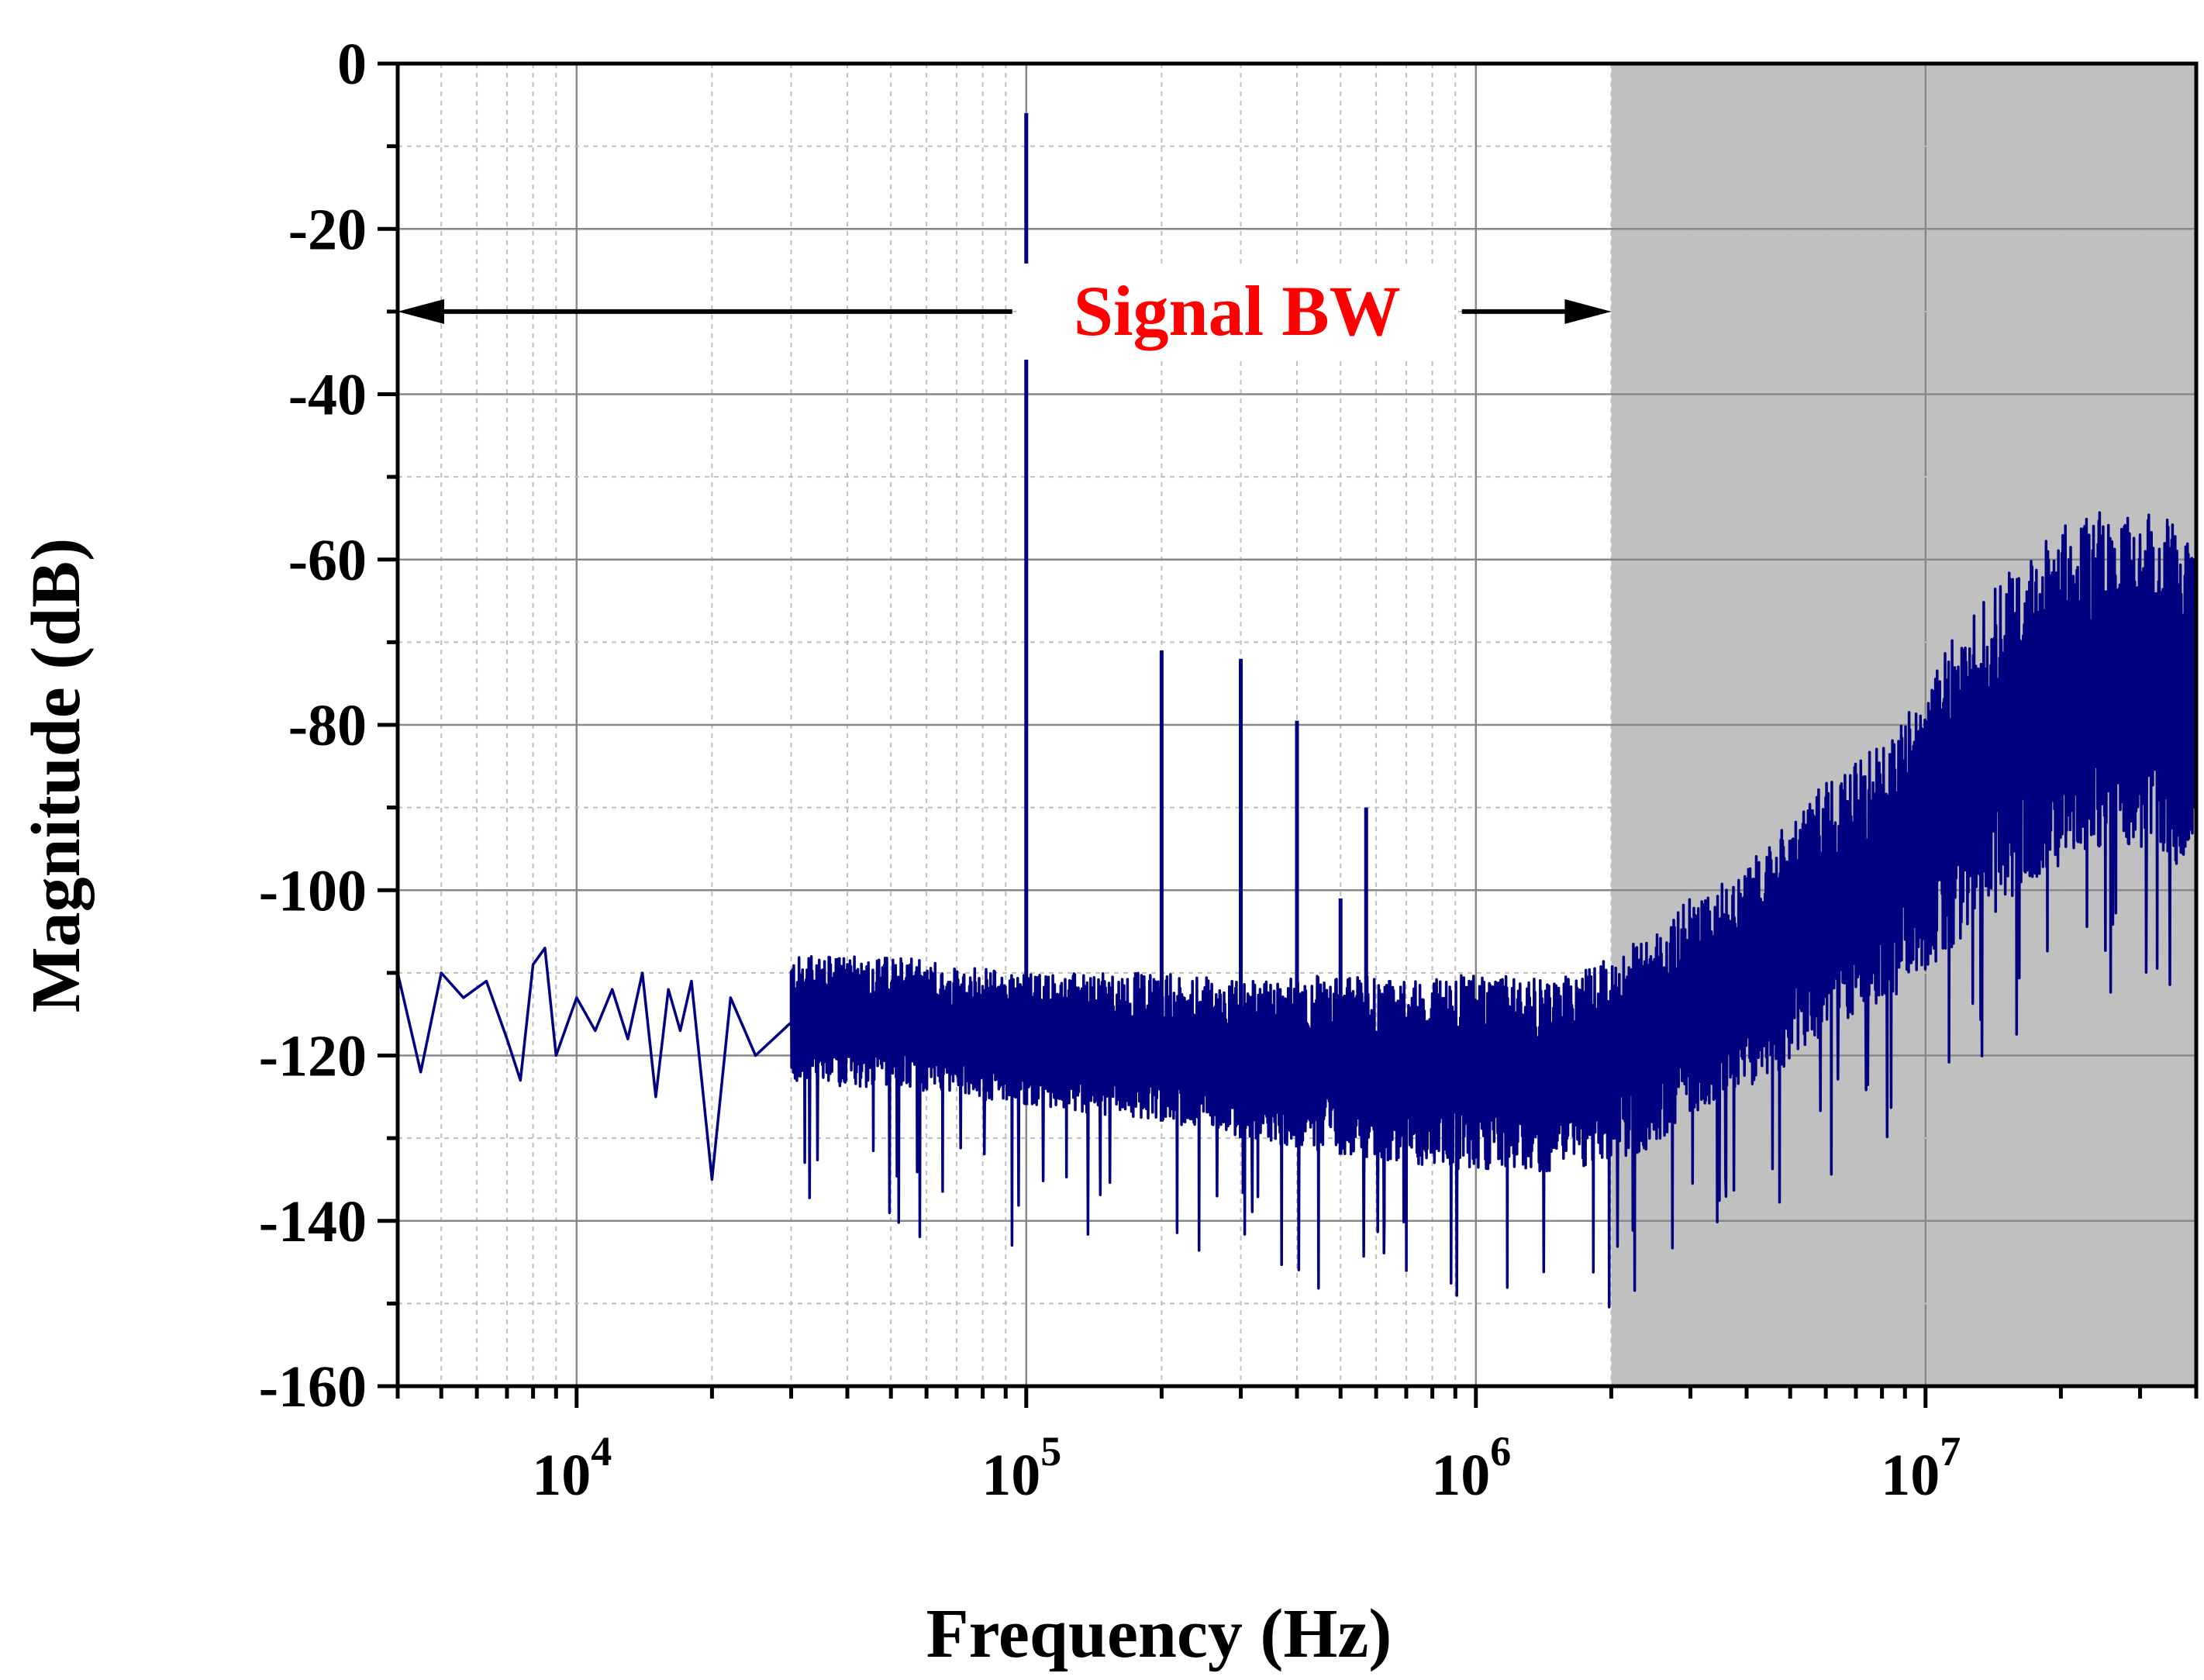 The width and height of the screenshot is (2204, 1680). What do you see at coordinates (1005, 312) in the screenshot?
I see `annotation-layer: Signal BW` at bounding box center [1005, 312].